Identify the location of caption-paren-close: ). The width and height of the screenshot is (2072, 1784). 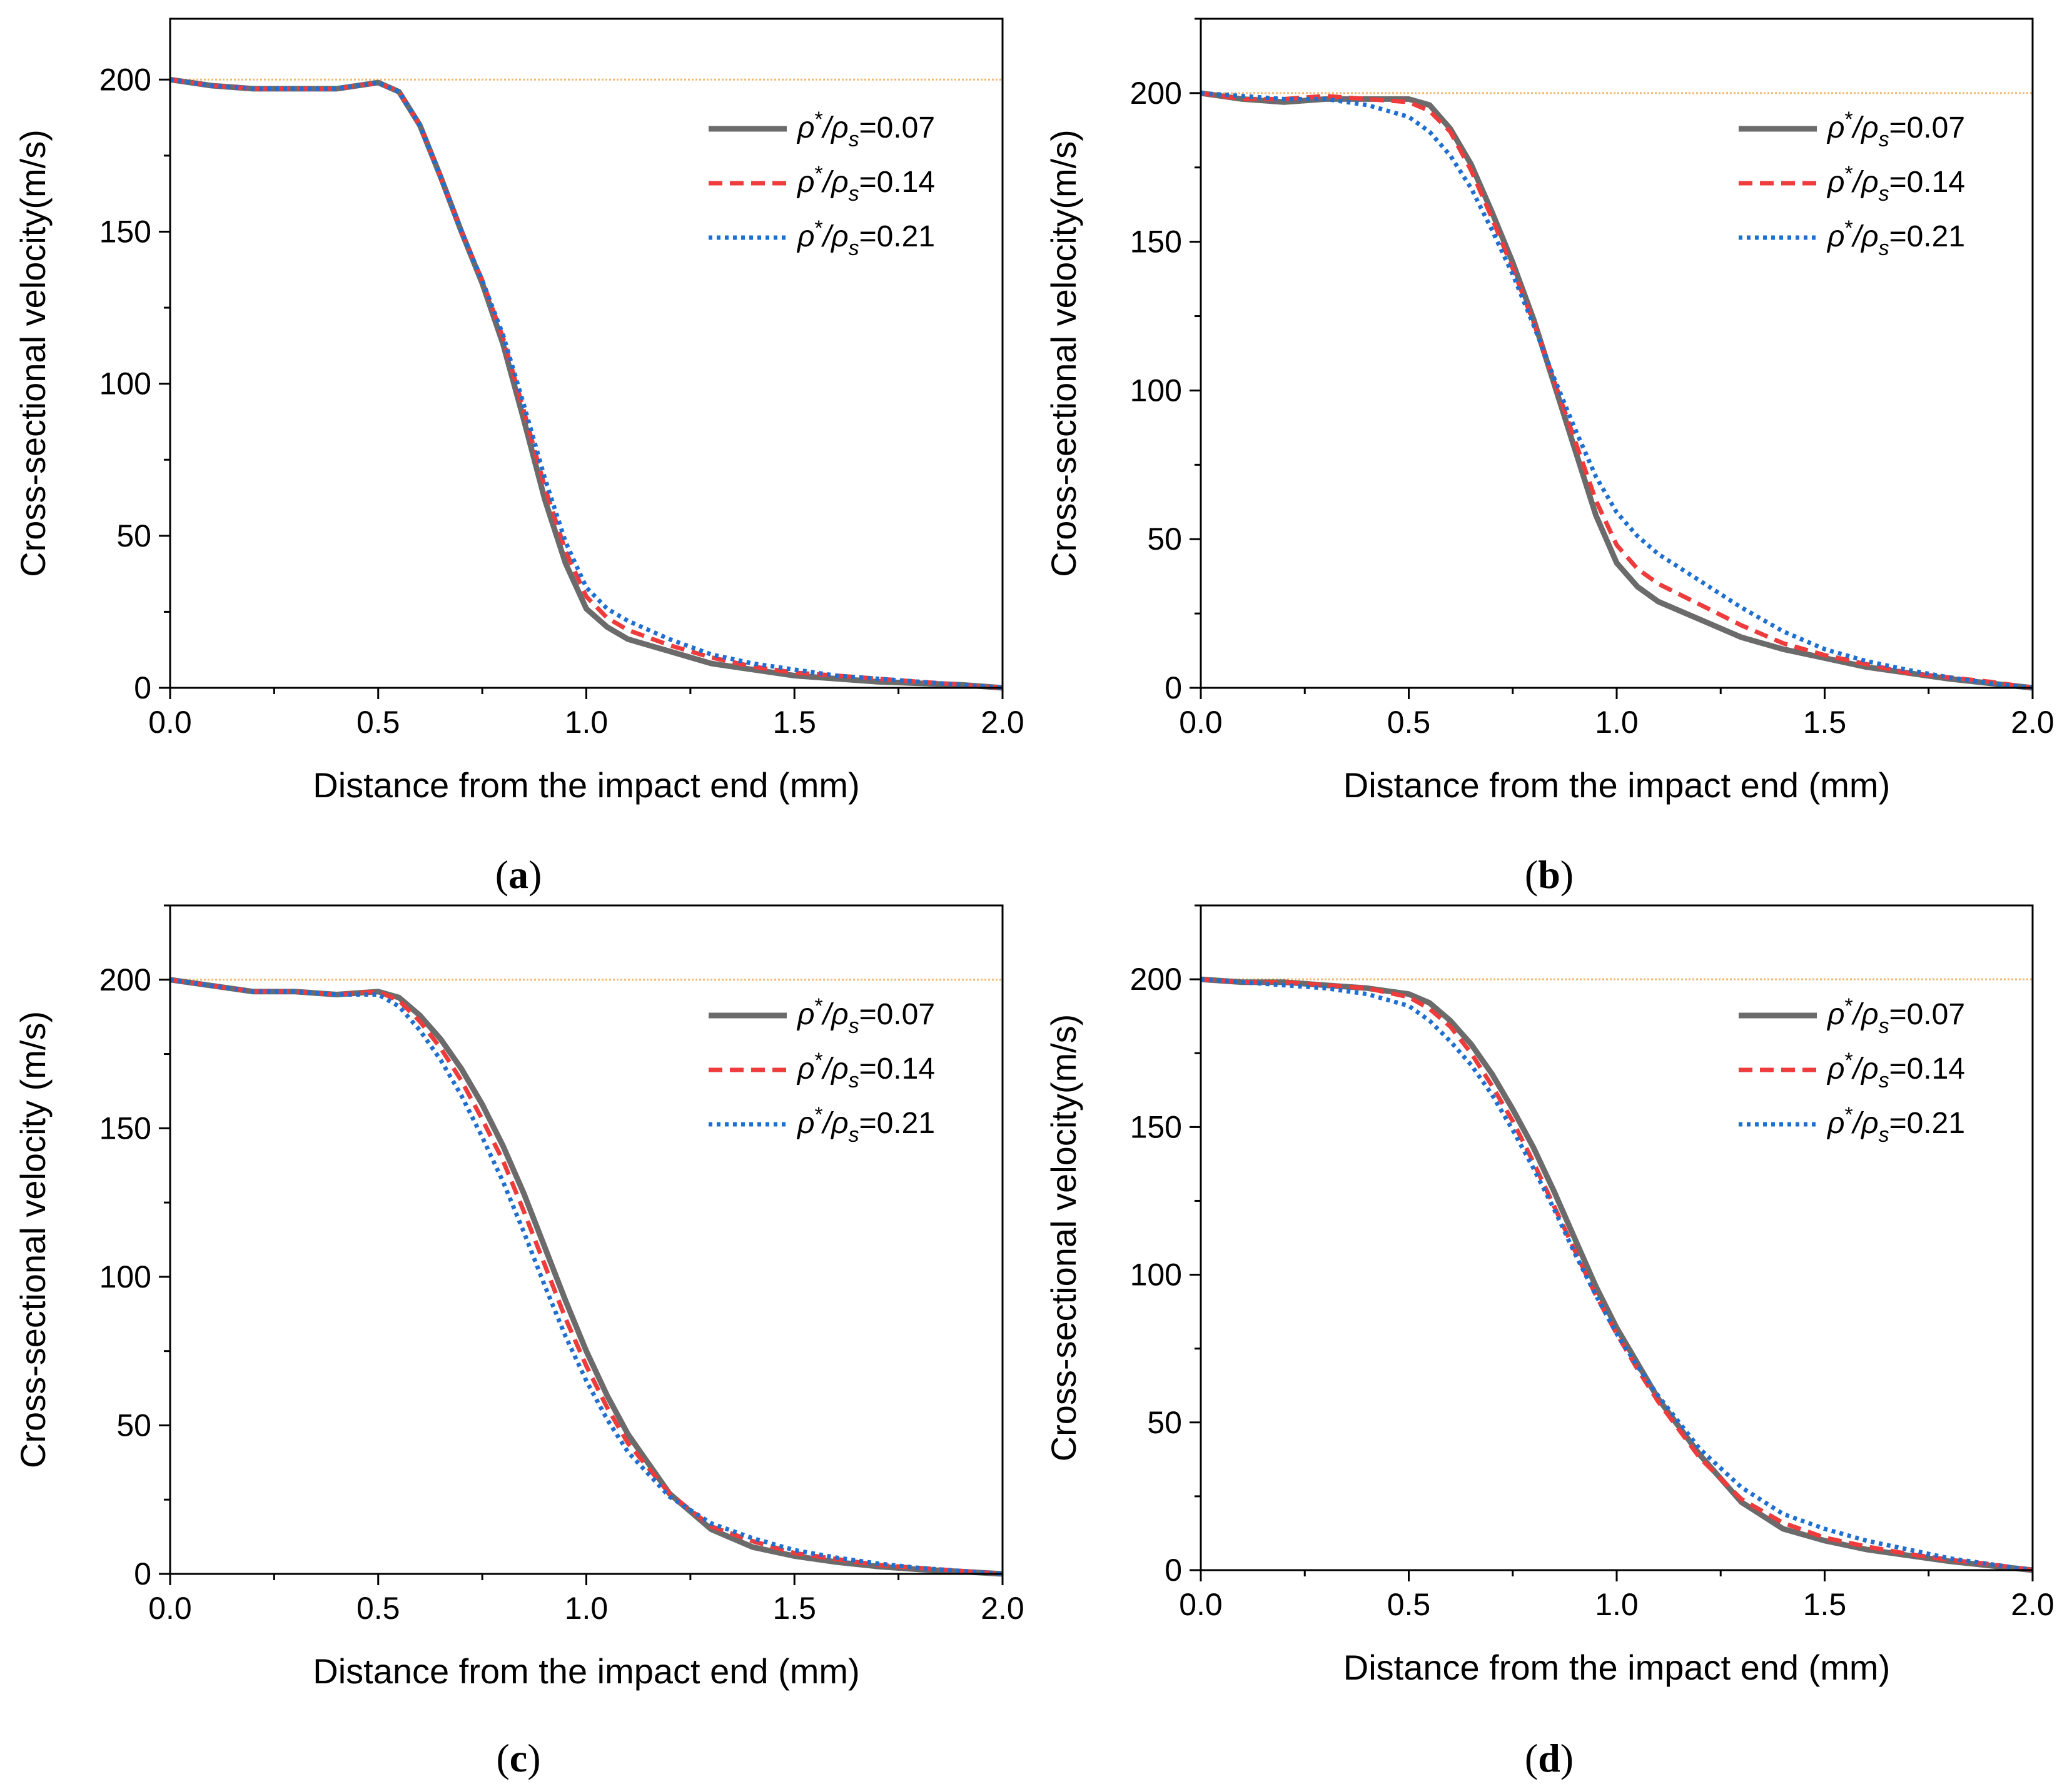
(1567, 874).